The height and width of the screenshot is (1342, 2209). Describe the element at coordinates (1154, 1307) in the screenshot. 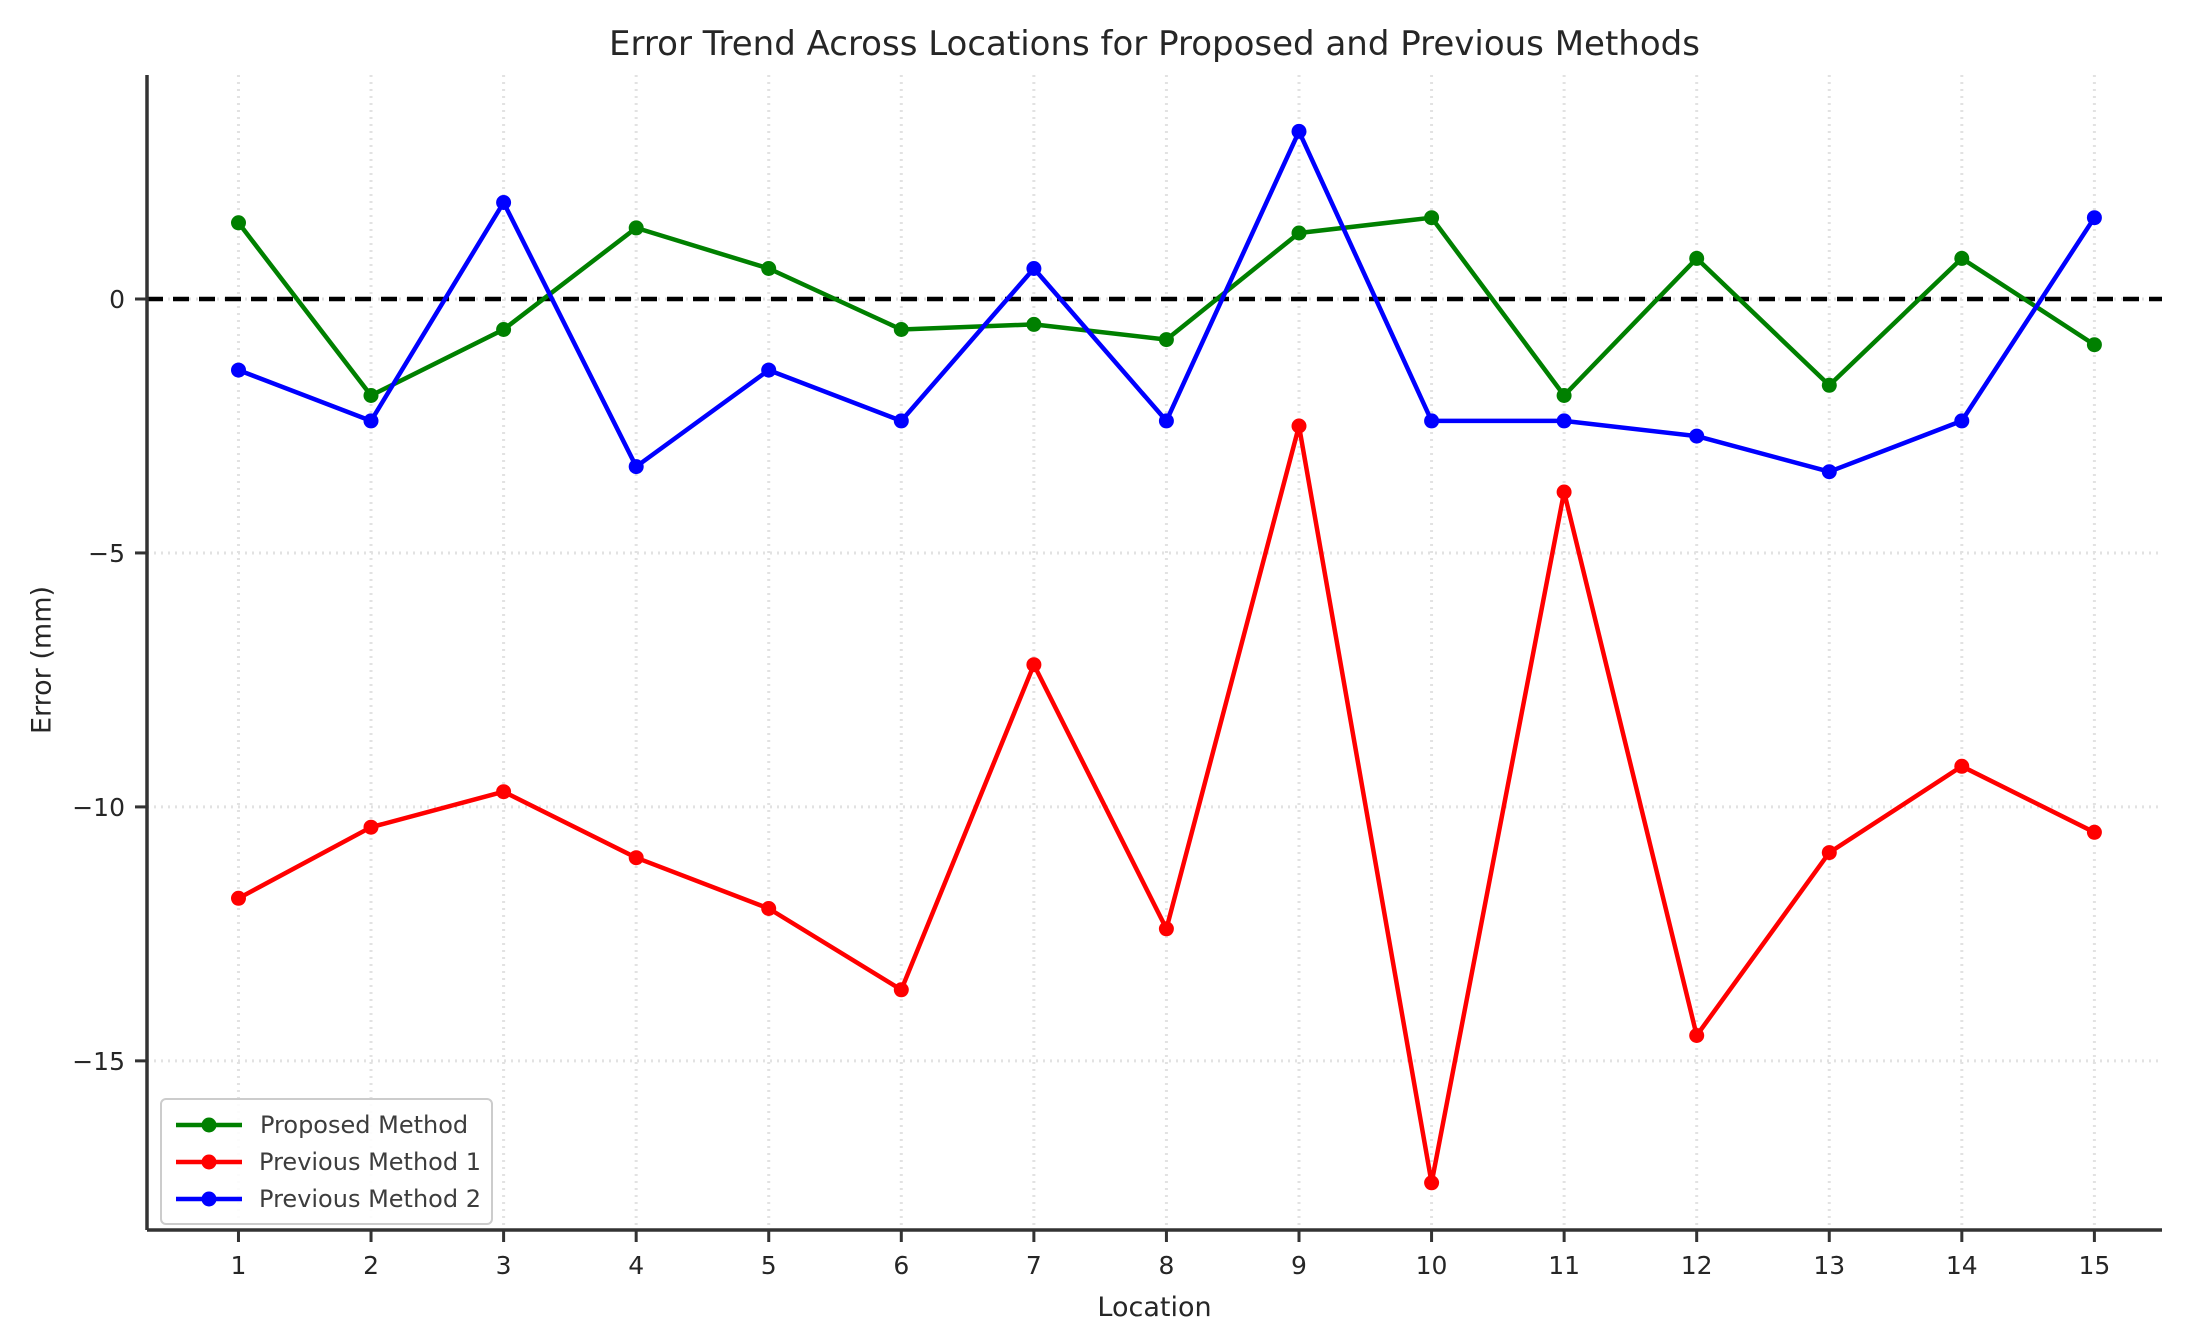

I see `x-axis-label: Location` at that location.